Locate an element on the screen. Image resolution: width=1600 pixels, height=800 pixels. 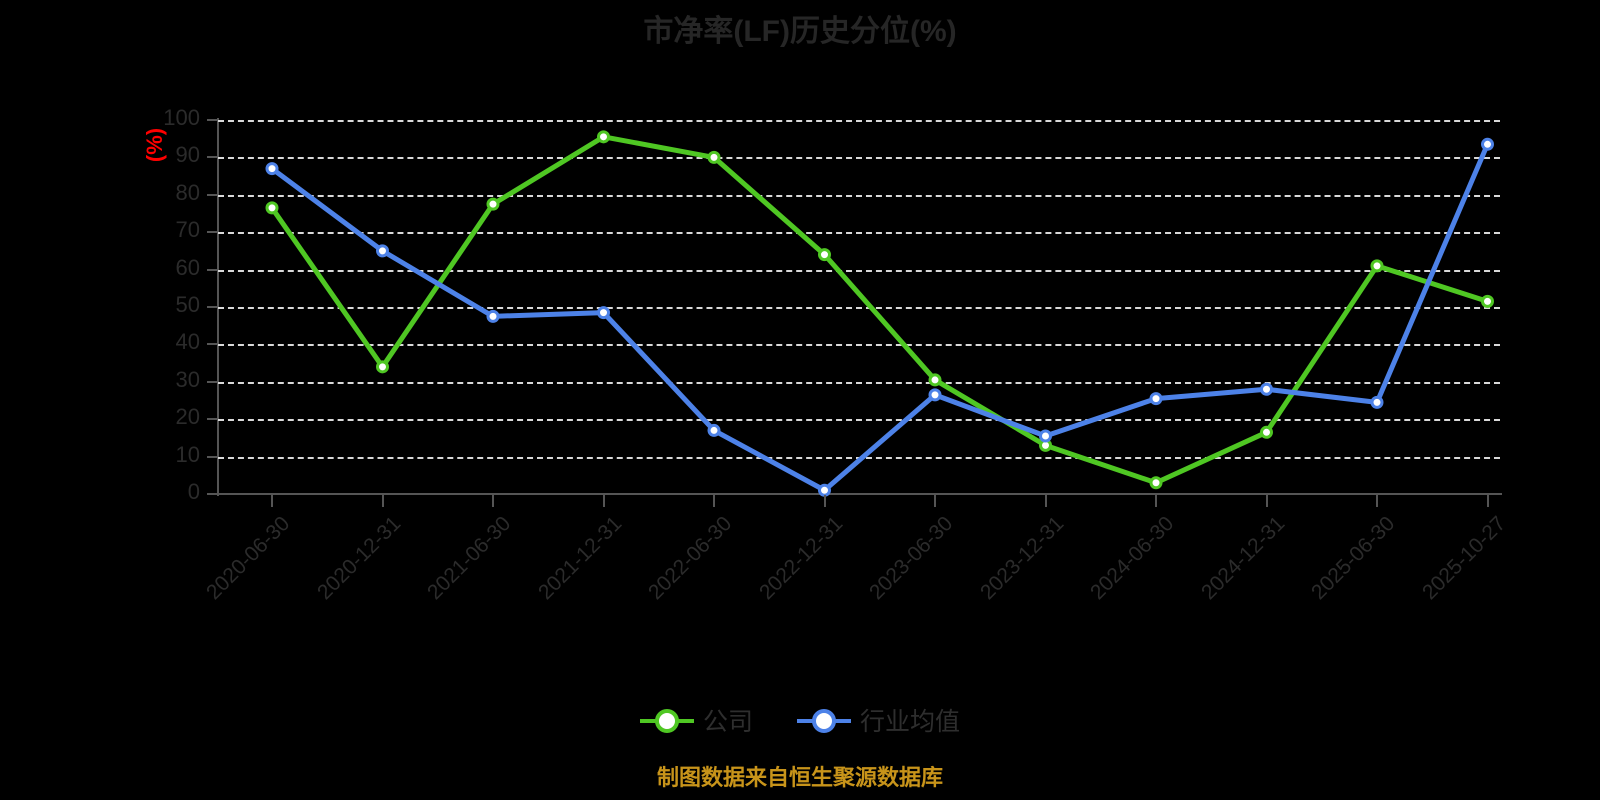
y-axis-tick-label: 10 is located at coordinates (187, 454).